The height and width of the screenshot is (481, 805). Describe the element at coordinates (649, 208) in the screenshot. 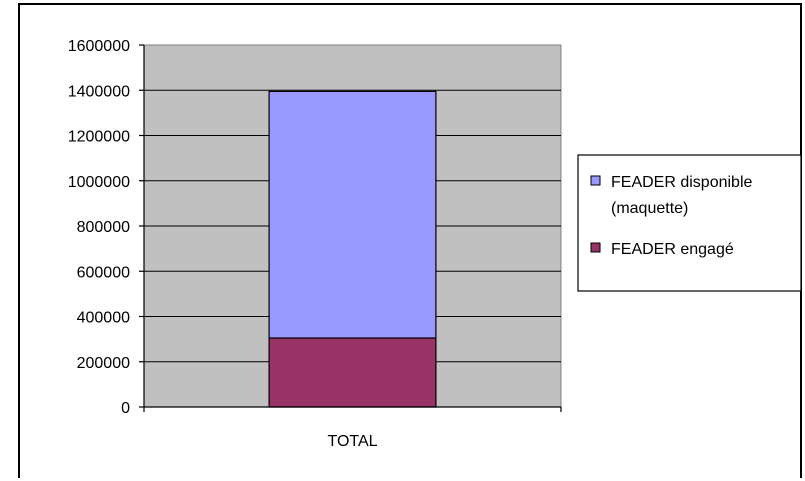

I see `legend-label-disponible-line2: (maquette)` at that location.